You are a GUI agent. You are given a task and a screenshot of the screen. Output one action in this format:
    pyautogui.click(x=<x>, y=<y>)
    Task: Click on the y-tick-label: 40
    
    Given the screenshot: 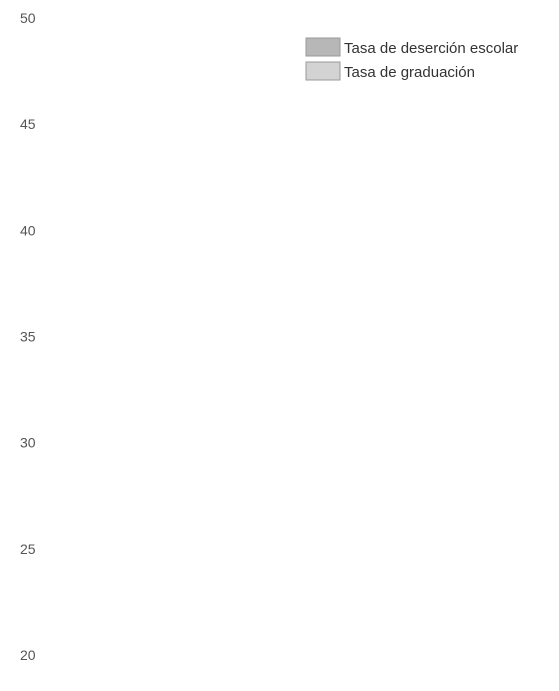 What is the action you would take?
    pyautogui.click(x=28, y=230)
    